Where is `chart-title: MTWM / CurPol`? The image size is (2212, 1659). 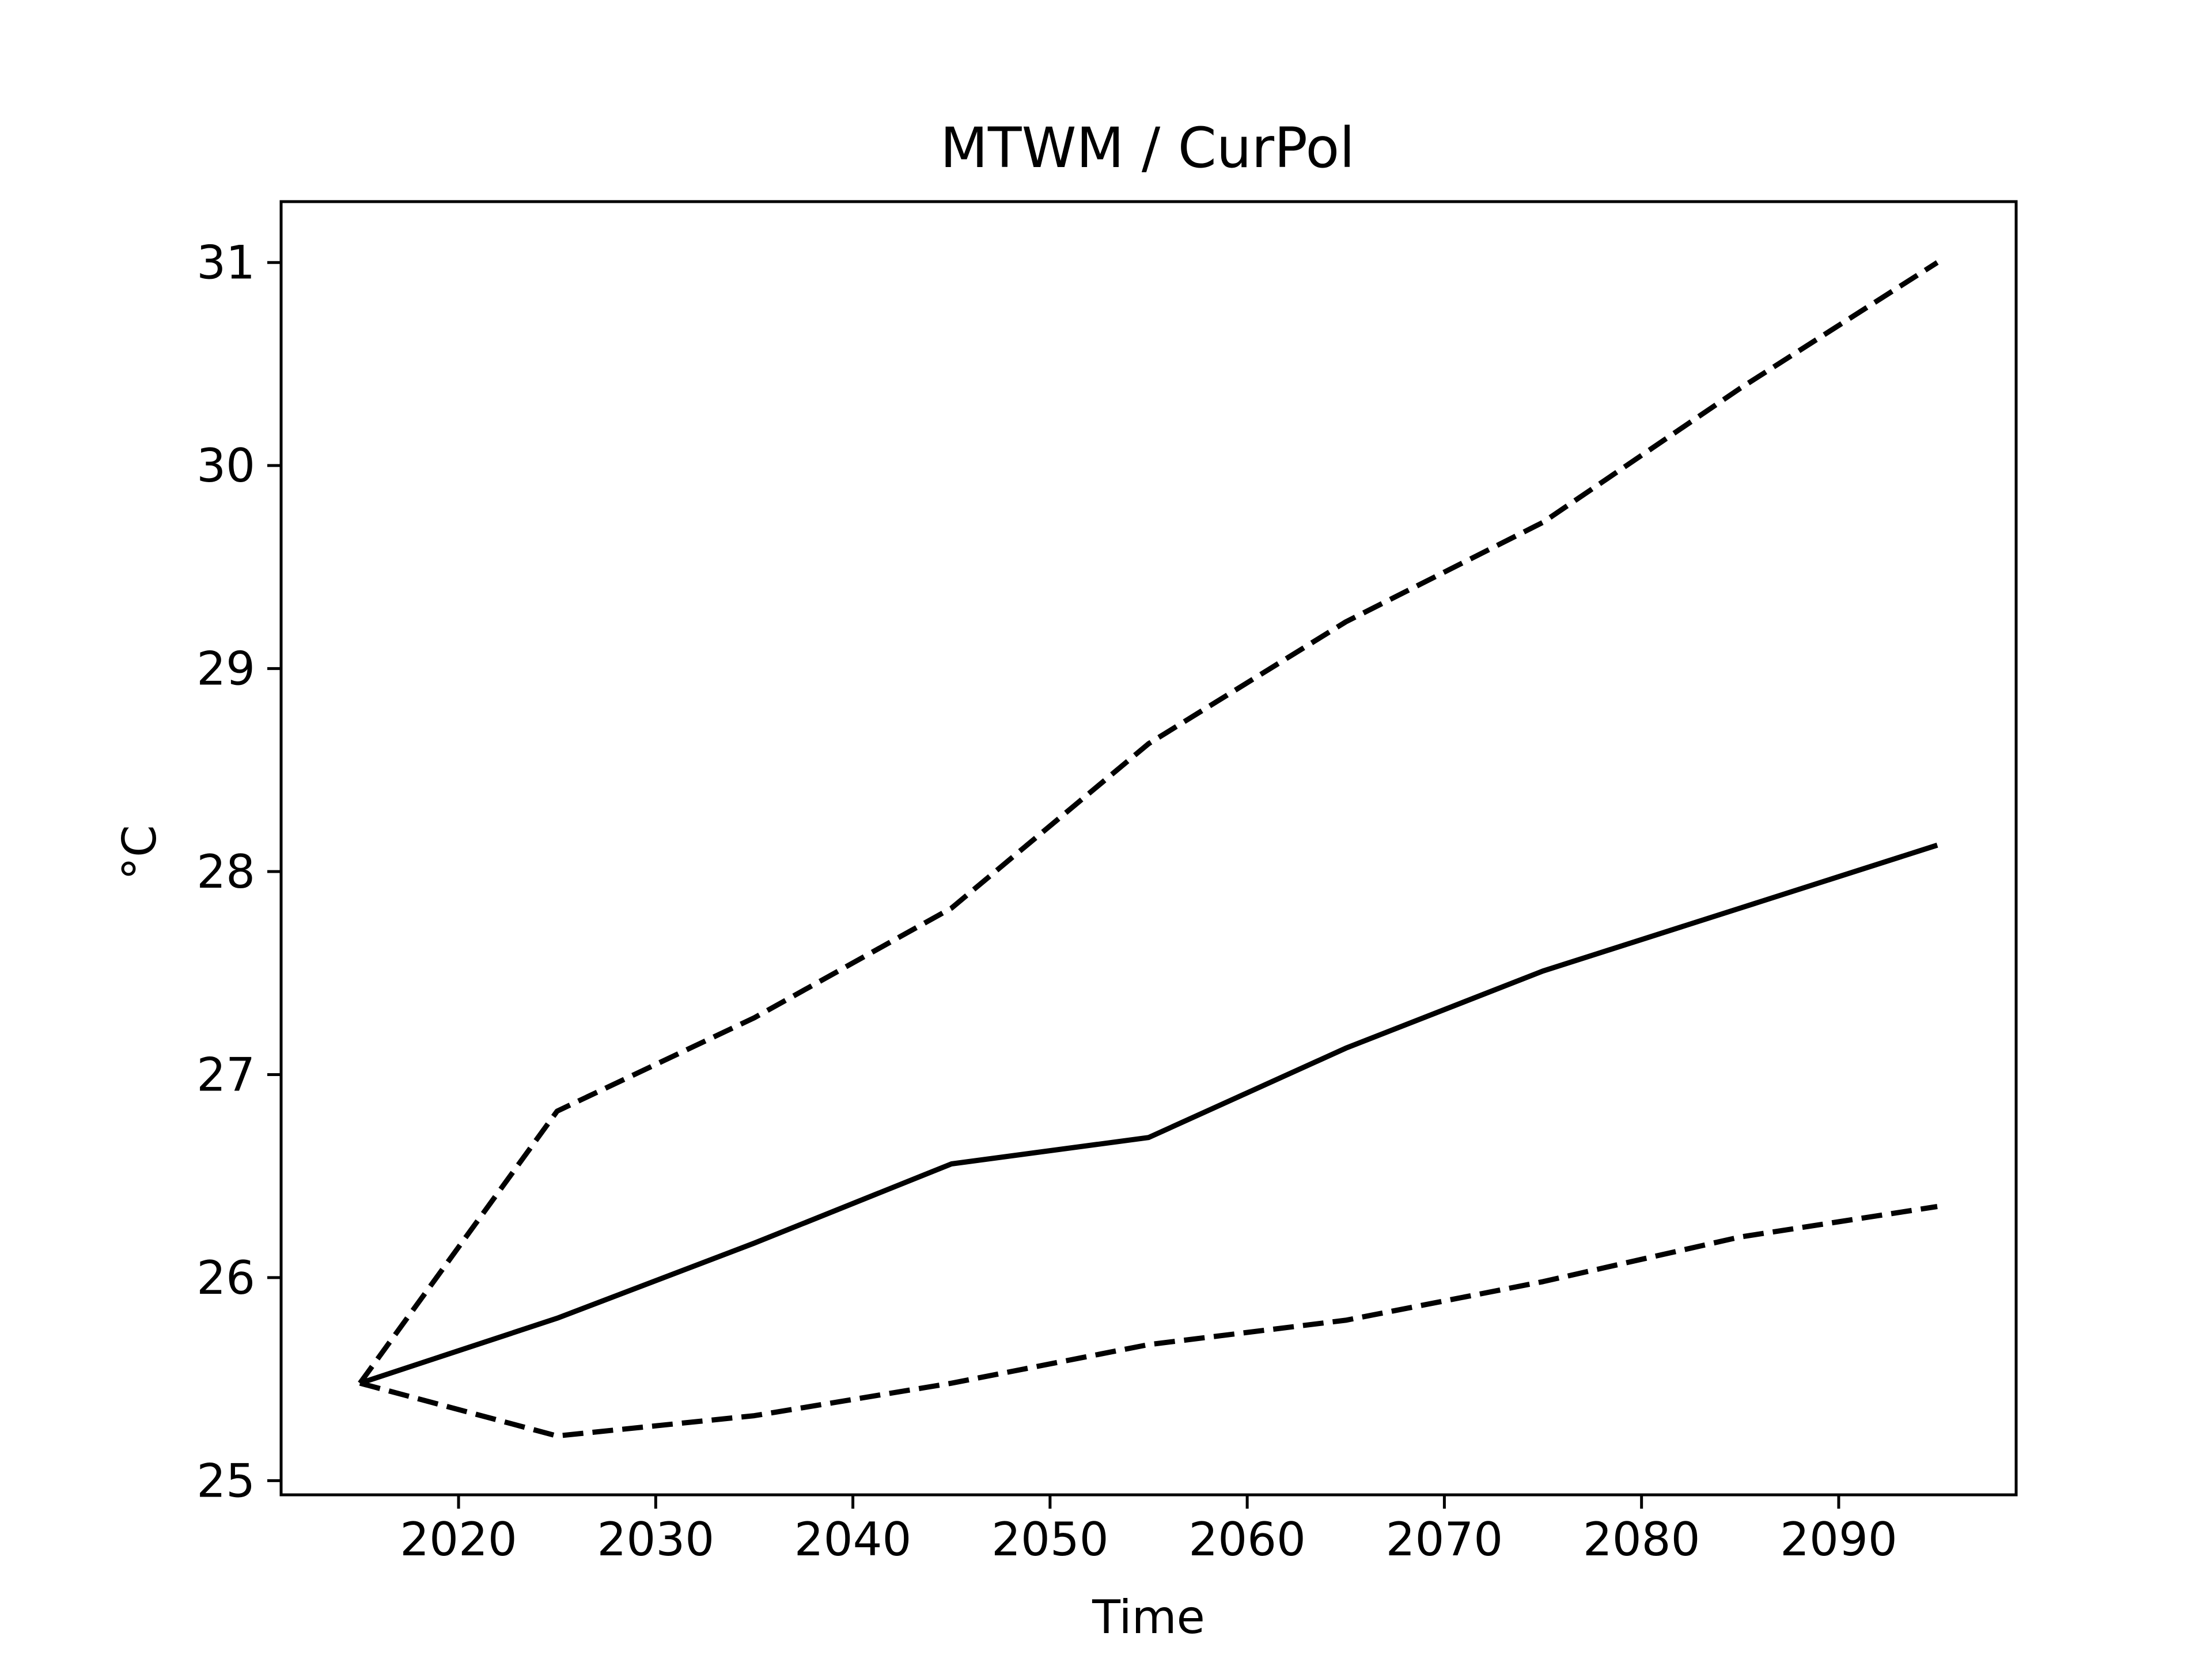 chart-title: MTWM / CurPol is located at coordinates (1147, 148).